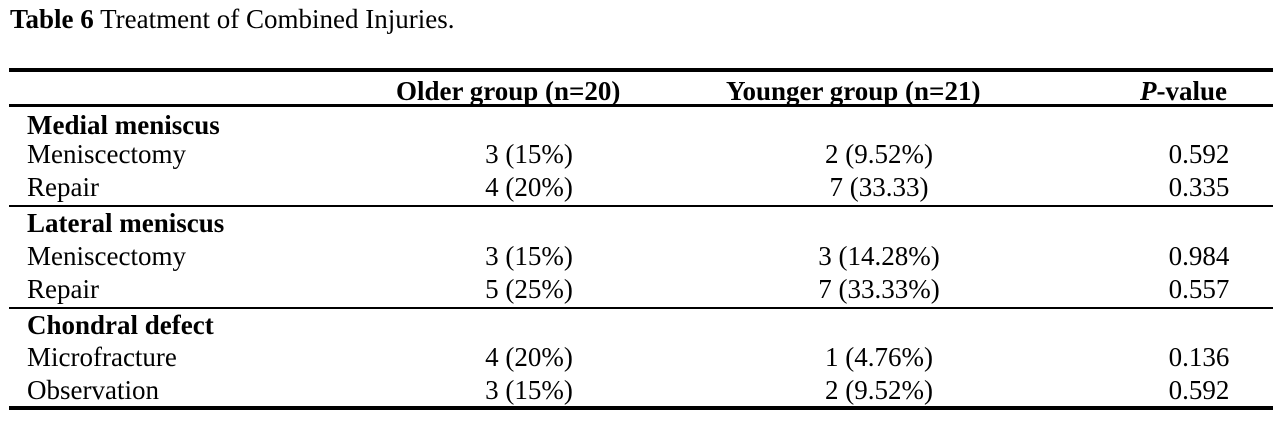 The image size is (1275, 424). Describe the element at coordinates (879, 357) in the screenshot. I see `younger-value: 1 (4.76%)` at that location.